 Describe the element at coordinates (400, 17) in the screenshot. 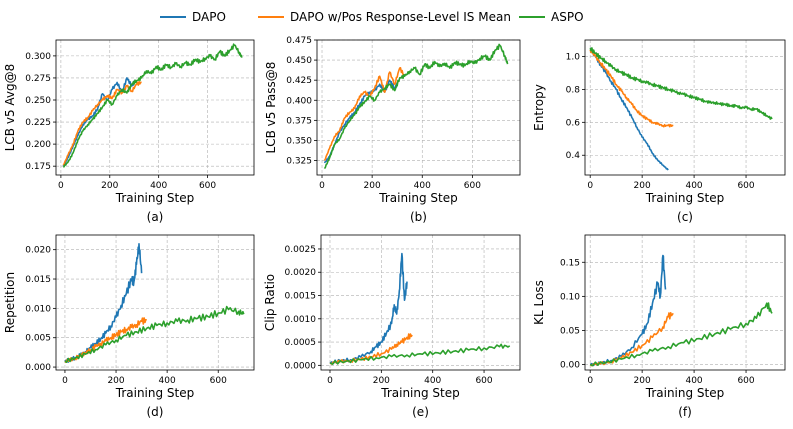

I see `legend-label-1: DAPO w/Pos Response-Level IS Mean` at that location.